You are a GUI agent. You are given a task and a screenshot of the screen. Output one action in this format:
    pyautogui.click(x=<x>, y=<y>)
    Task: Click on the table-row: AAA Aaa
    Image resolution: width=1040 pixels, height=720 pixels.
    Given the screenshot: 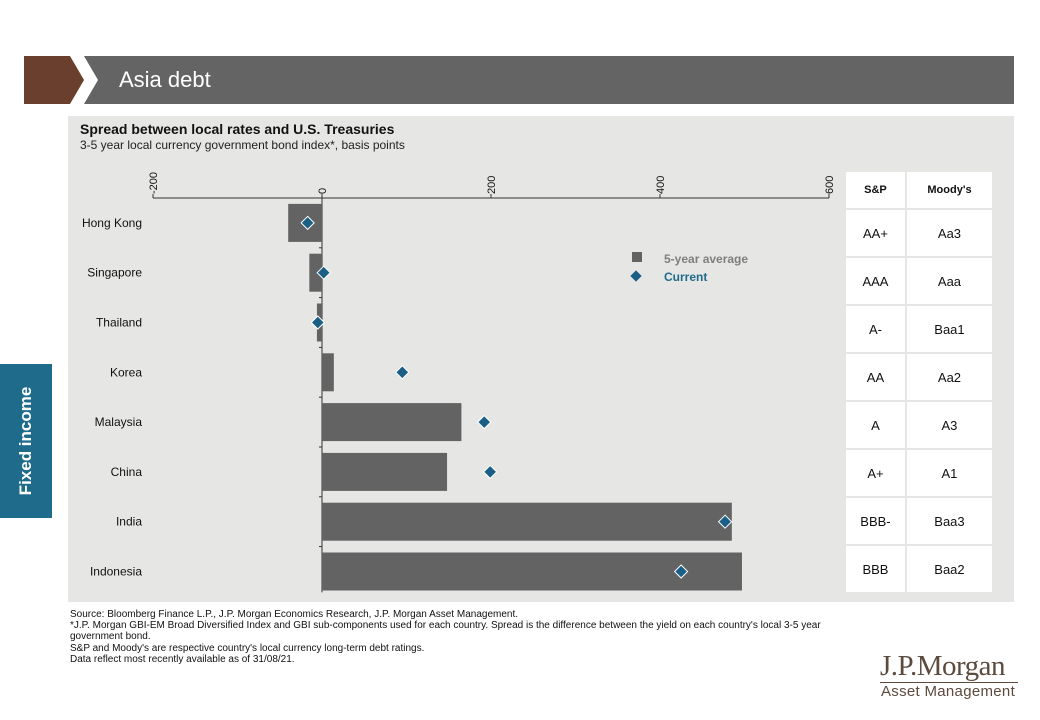 What is the action you would take?
    pyautogui.click(x=919, y=281)
    